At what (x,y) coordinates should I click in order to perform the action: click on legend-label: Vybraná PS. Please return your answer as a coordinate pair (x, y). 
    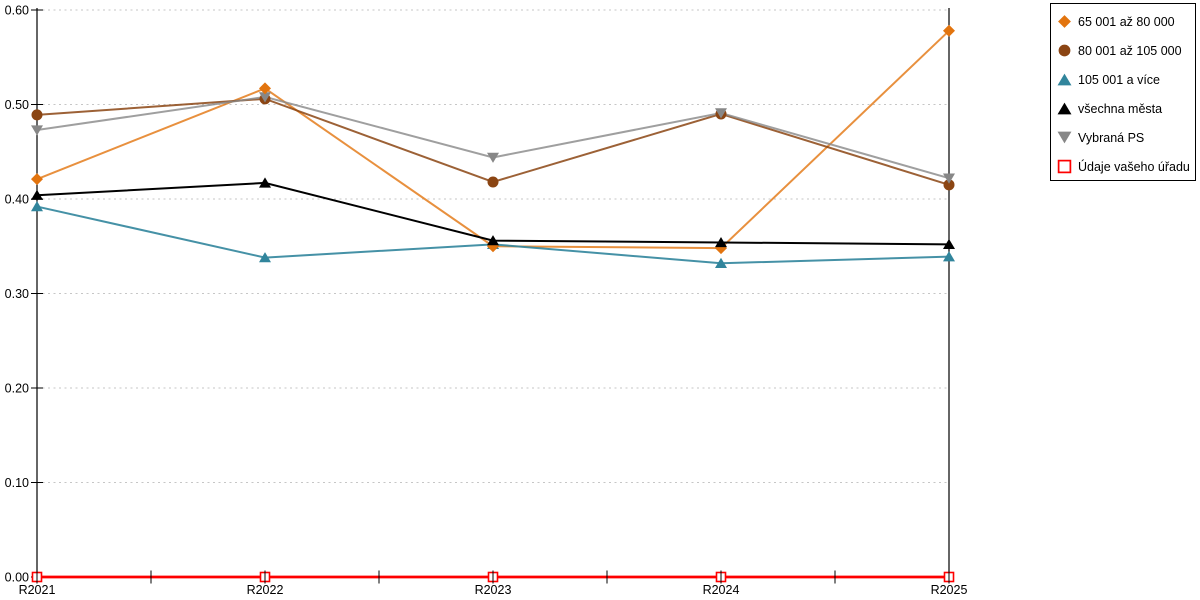
    Looking at the image, I should click on (1111, 137).